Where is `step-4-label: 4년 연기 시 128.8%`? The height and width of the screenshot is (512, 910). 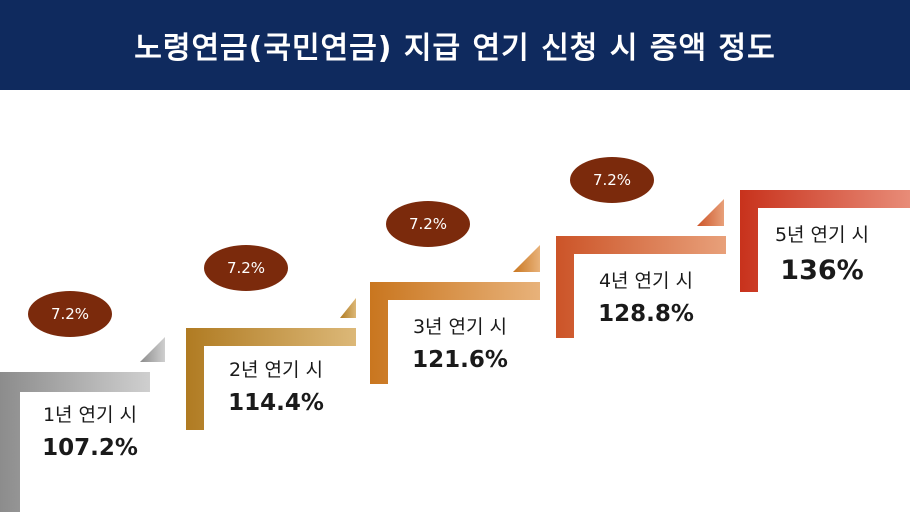
step-4-label: 4년 연기 시 128.8% is located at coordinates (646, 296).